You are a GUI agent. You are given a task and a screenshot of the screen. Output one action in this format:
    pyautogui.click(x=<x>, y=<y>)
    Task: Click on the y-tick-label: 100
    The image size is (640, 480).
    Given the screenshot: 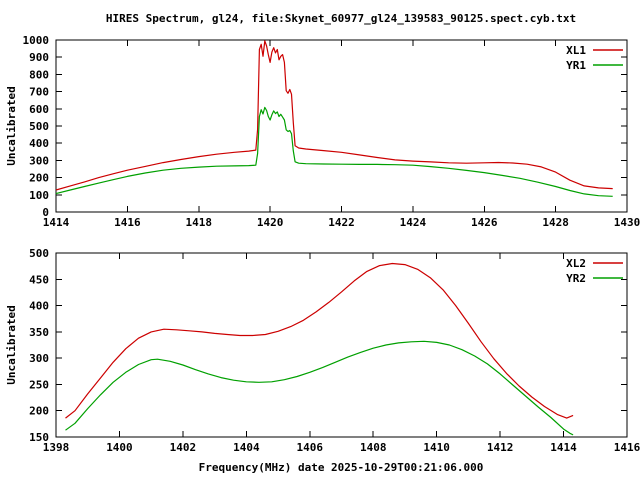 What is the action you would take?
    pyautogui.click(x=39, y=195)
    